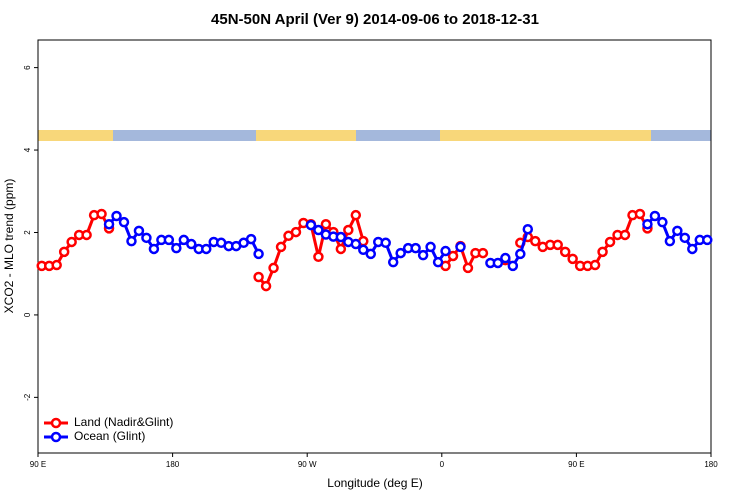 This screenshot has width=750, height=500. What do you see at coordinates (442, 464) in the screenshot?
I see `x-tick-label: 0` at bounding box center [442, 464].